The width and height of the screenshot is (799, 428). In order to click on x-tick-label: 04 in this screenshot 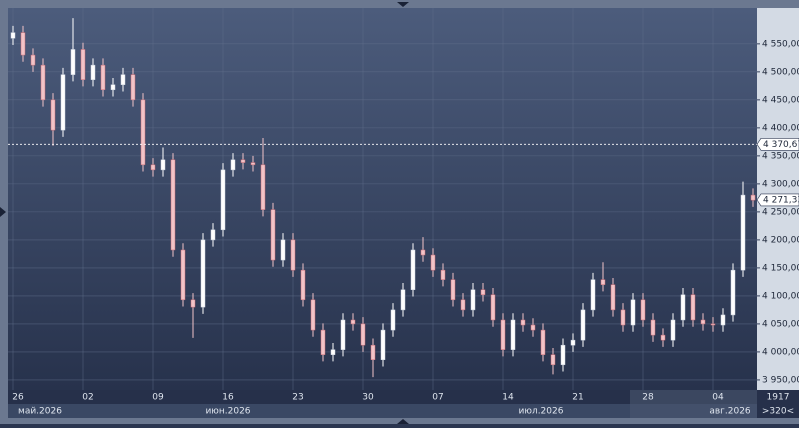, I will do `click(718, 398)`.